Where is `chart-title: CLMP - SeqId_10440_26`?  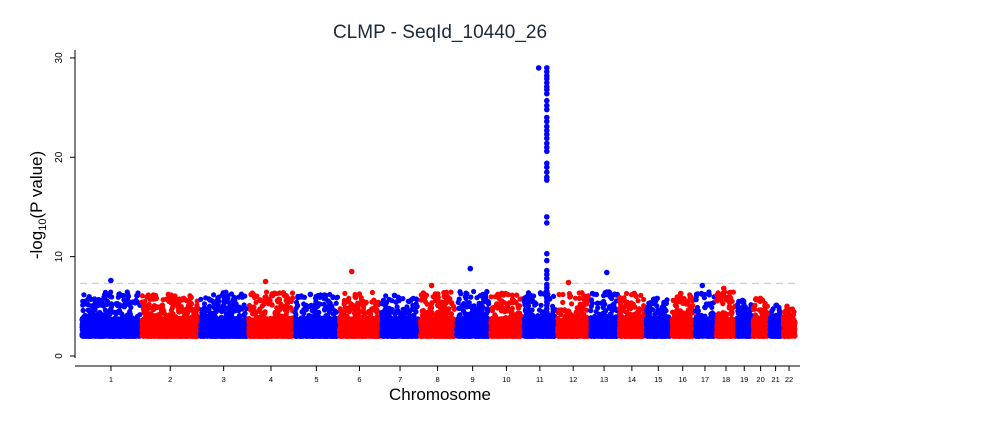 chart-title: CLMP - SeqId_10440_26 is located at coordinates (440, 32).